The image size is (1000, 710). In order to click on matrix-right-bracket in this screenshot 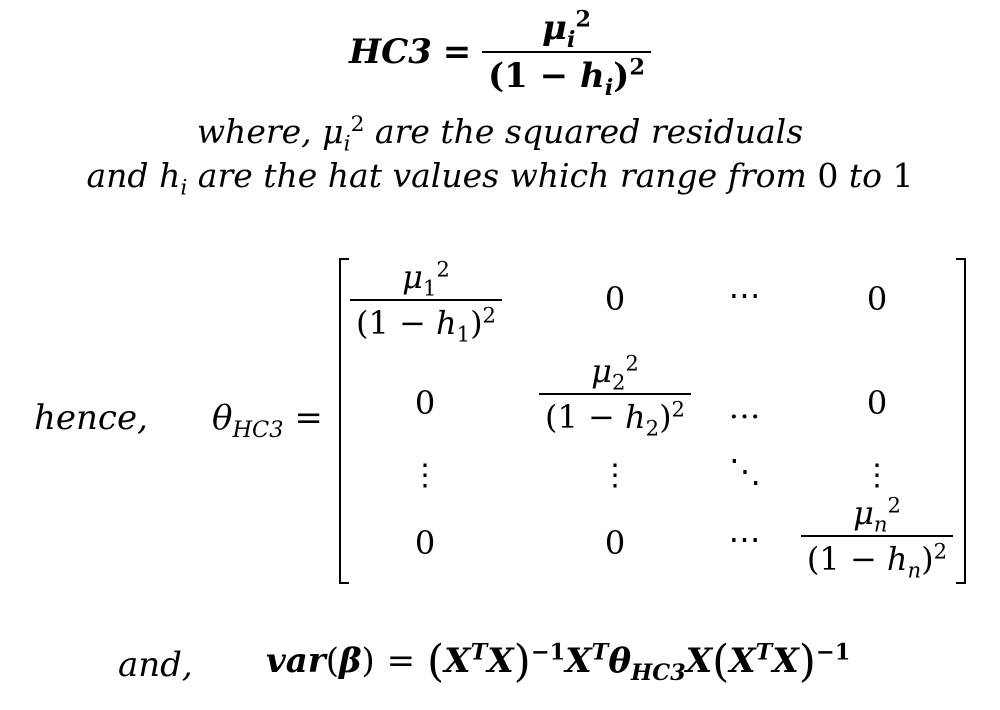, I will do `click(961, 421)`.